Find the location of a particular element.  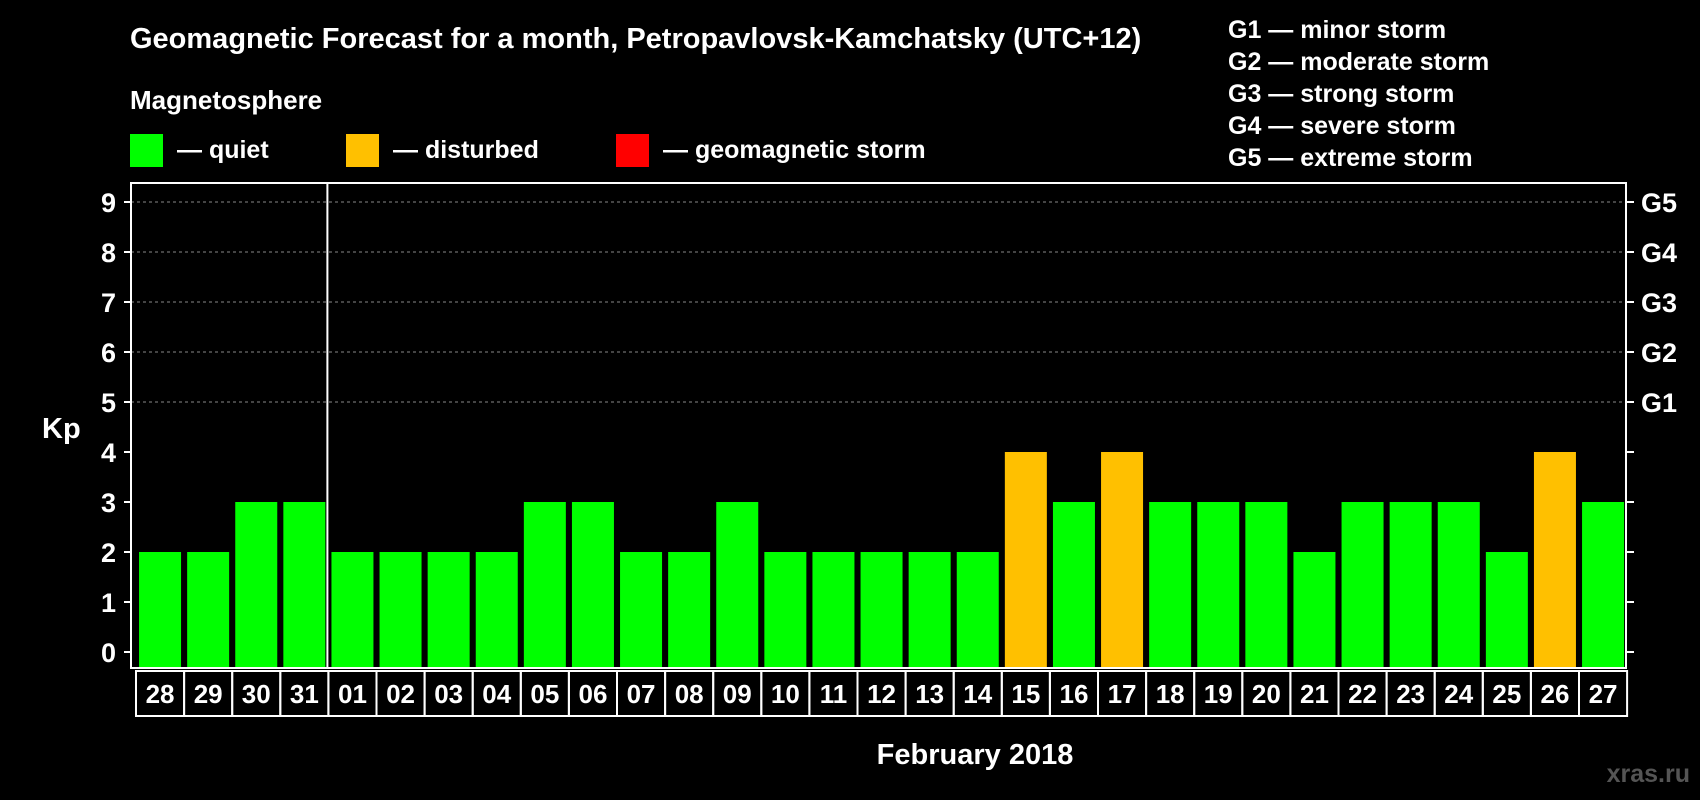

watermark: xras.ru is located at coordinates (1648, 774).